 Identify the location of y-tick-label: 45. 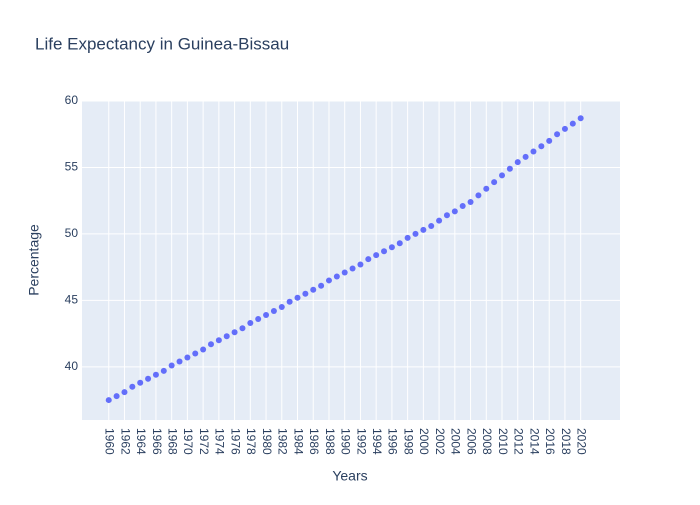
(72, 300).